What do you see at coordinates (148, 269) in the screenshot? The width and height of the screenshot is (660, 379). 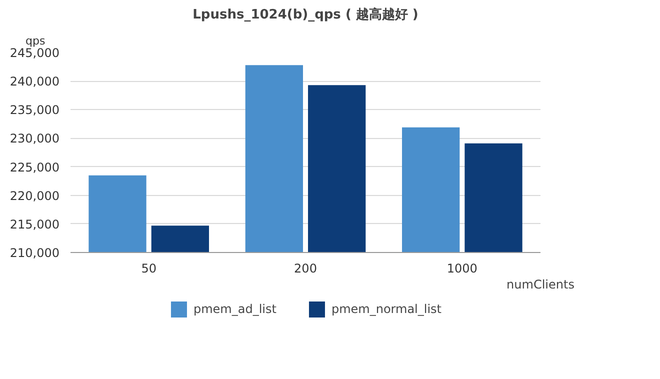 I see `x-tick-label: 50` at bounding box center [148, 269].